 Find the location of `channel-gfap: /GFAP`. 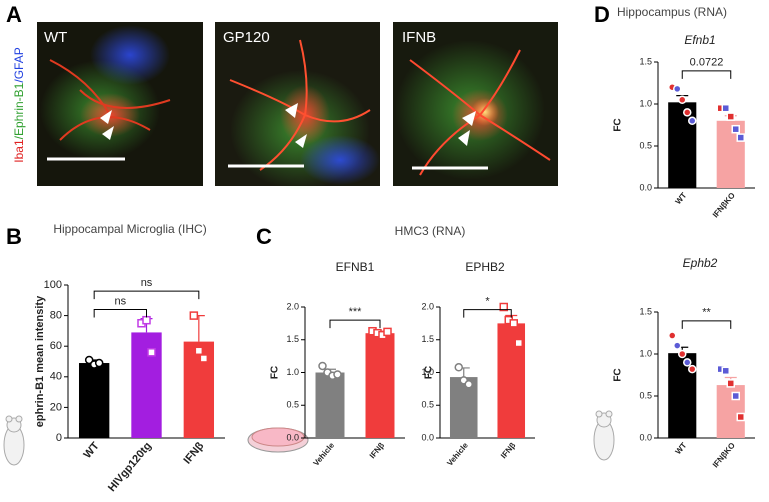

channel-gfap: /GFAP is located at coordinates (19, 64).